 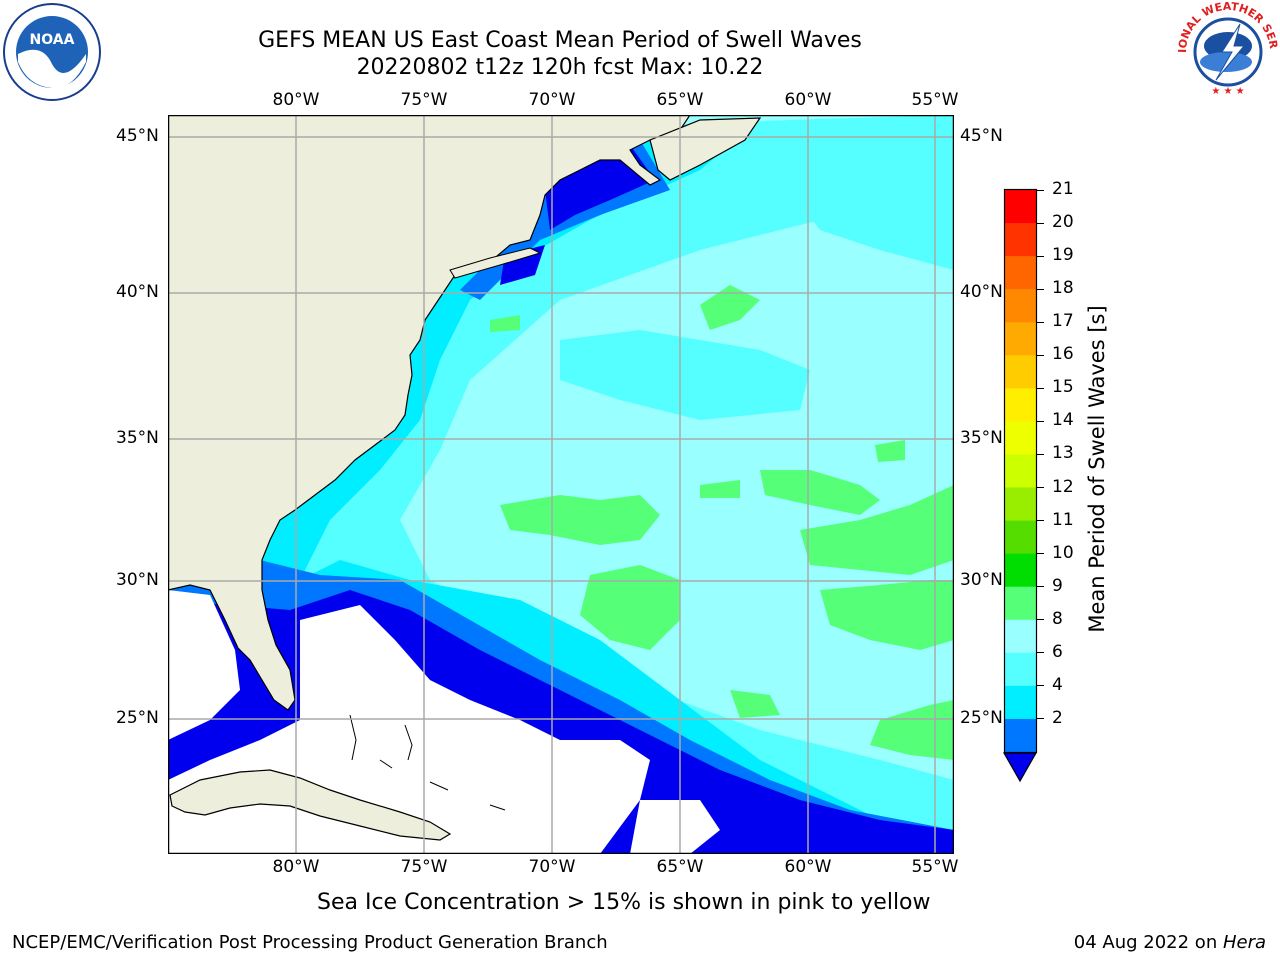 What do you see at coordinates (137, 292) in the screenshot?
I see `lat-label-left: 40°N` at bounding box center [137, 292].